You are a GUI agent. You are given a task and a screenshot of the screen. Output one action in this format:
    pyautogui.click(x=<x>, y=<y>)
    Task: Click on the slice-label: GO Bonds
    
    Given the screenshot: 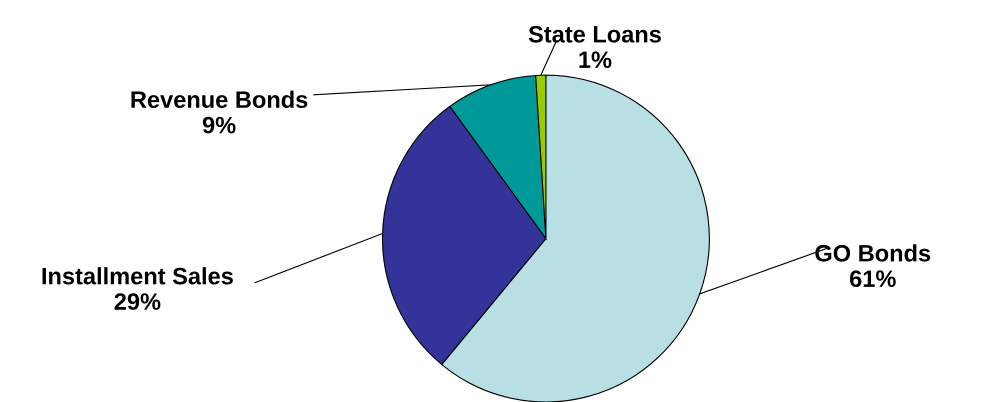 What is the action you would take?
    pyautogui.click(x=872, y=253)
    